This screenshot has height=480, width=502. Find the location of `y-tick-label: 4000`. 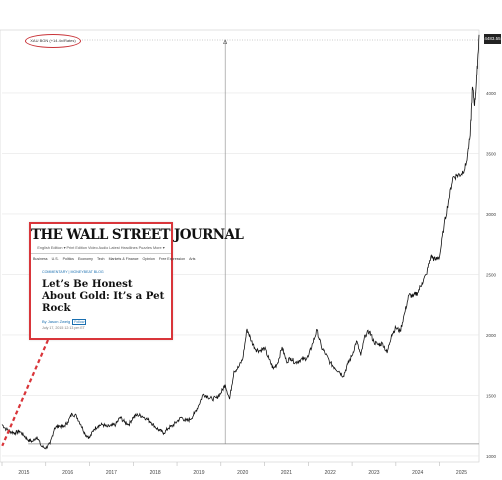

y-tick-label: 4000 is located at coordinates (491, 93).